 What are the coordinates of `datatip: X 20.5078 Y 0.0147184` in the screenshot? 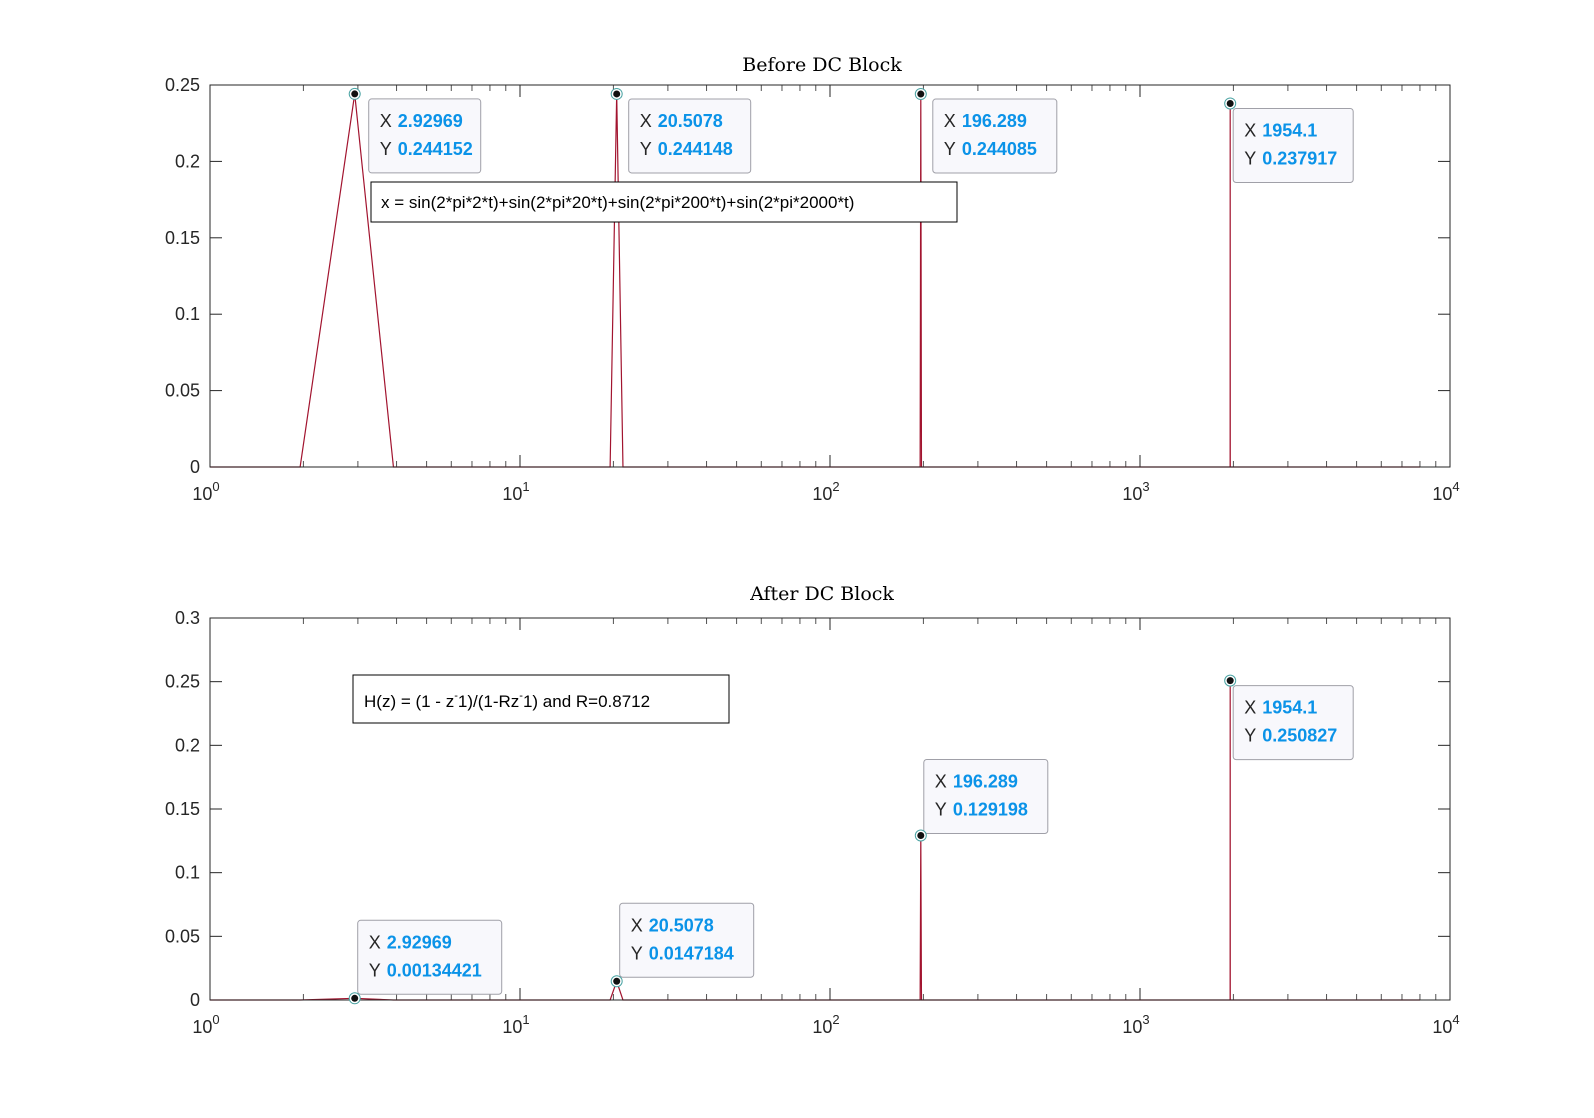 It's located at (682, 945).